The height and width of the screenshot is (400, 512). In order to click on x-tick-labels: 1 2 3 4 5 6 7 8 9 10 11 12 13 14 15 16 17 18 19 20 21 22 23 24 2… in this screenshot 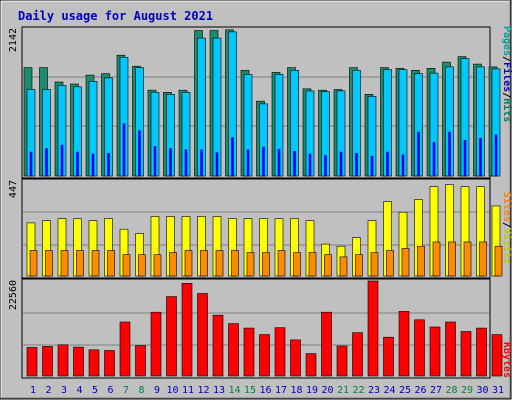, I will do `click(267, 390)`.